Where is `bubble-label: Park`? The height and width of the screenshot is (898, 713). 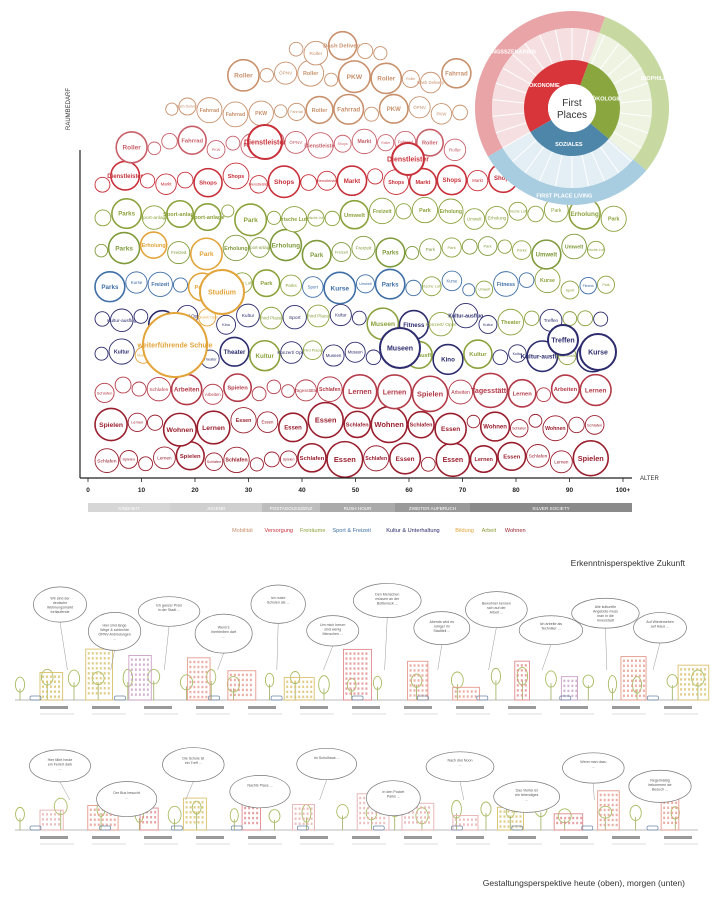
bubble-label: Park is located at coordinates (425, 211).